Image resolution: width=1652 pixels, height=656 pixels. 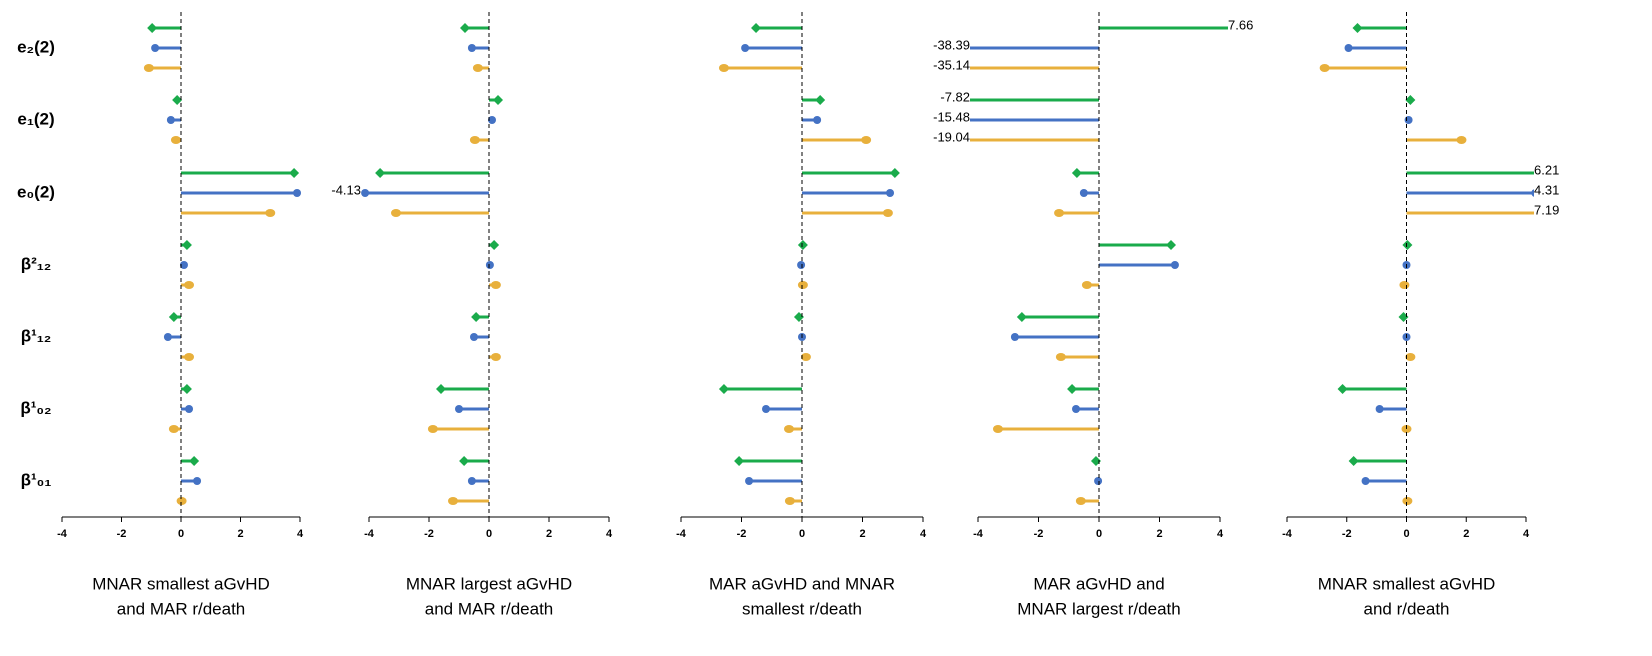 What do you see at coordinates (1098, 608) in the screenshot?
I see `panel-title: MNAR largest r/death` at bounding box center [1098, 608].